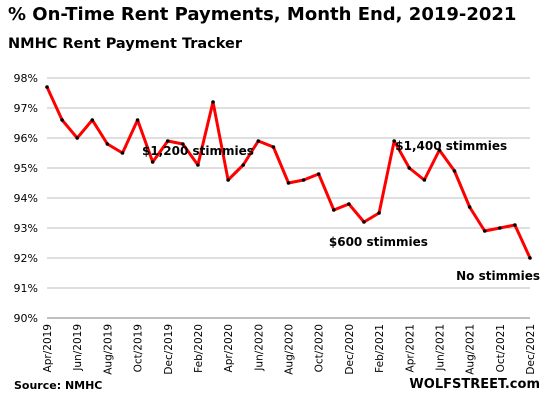 Image resolution: width=554 pixels, height=403 pixels. What do you see at coordinates (229, 348) in the screenshot?
I see `x-tick-label: Apr/2020` at bounding box center [229, 348].